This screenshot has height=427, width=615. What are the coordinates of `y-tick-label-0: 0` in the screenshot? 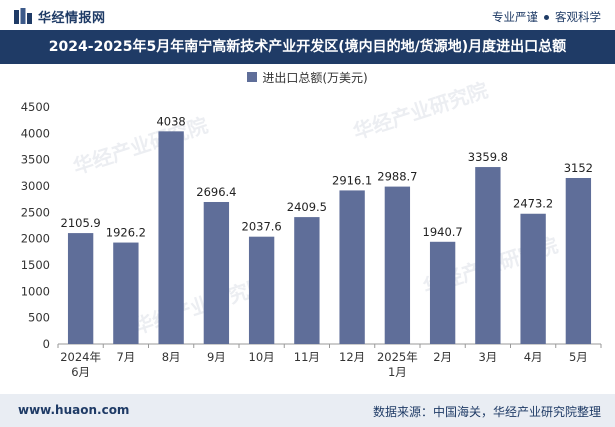 It's located at (46, 344).